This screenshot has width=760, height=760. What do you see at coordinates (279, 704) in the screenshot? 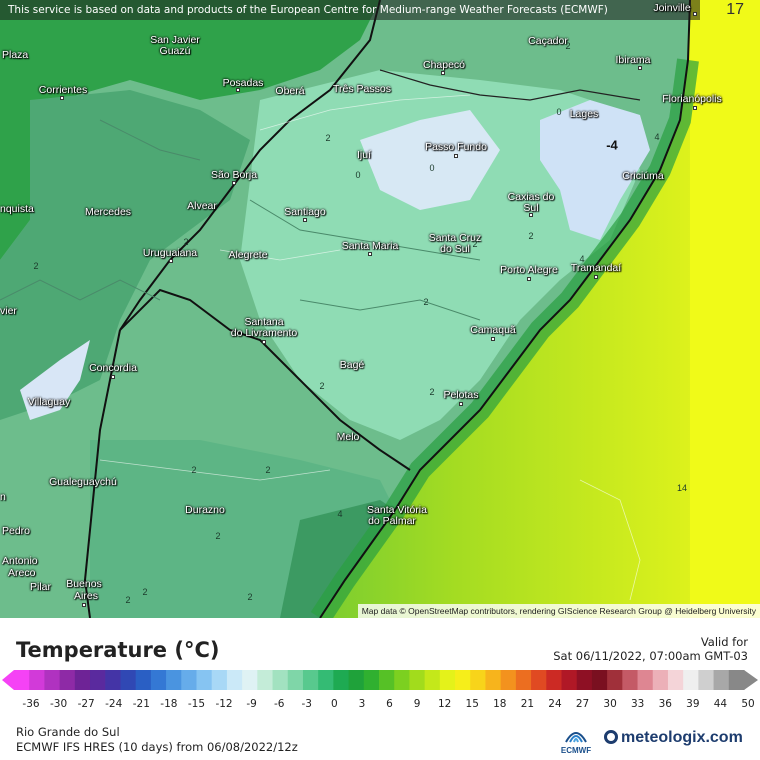
I see `scale-tick-label: -6` at bounding box center [279, 704].